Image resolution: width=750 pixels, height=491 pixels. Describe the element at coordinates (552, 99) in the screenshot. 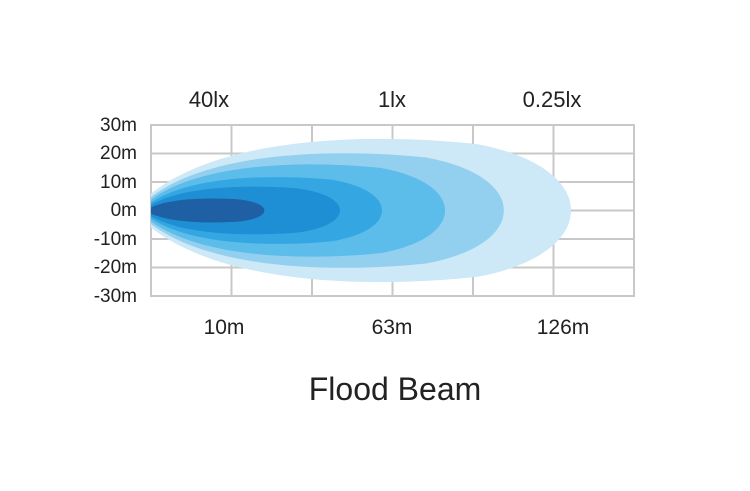

I see `lux-label-0-25lx: 0.25lx` at that location.